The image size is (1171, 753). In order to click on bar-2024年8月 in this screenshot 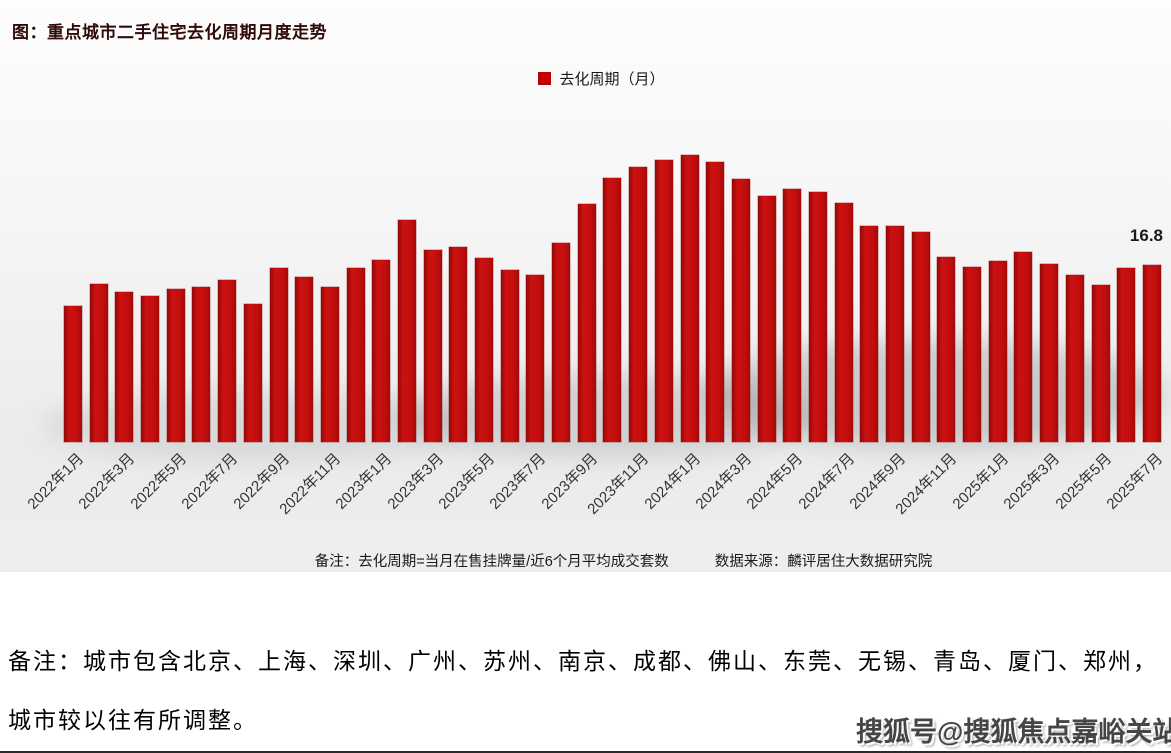, I will do `click(869, 334)`.